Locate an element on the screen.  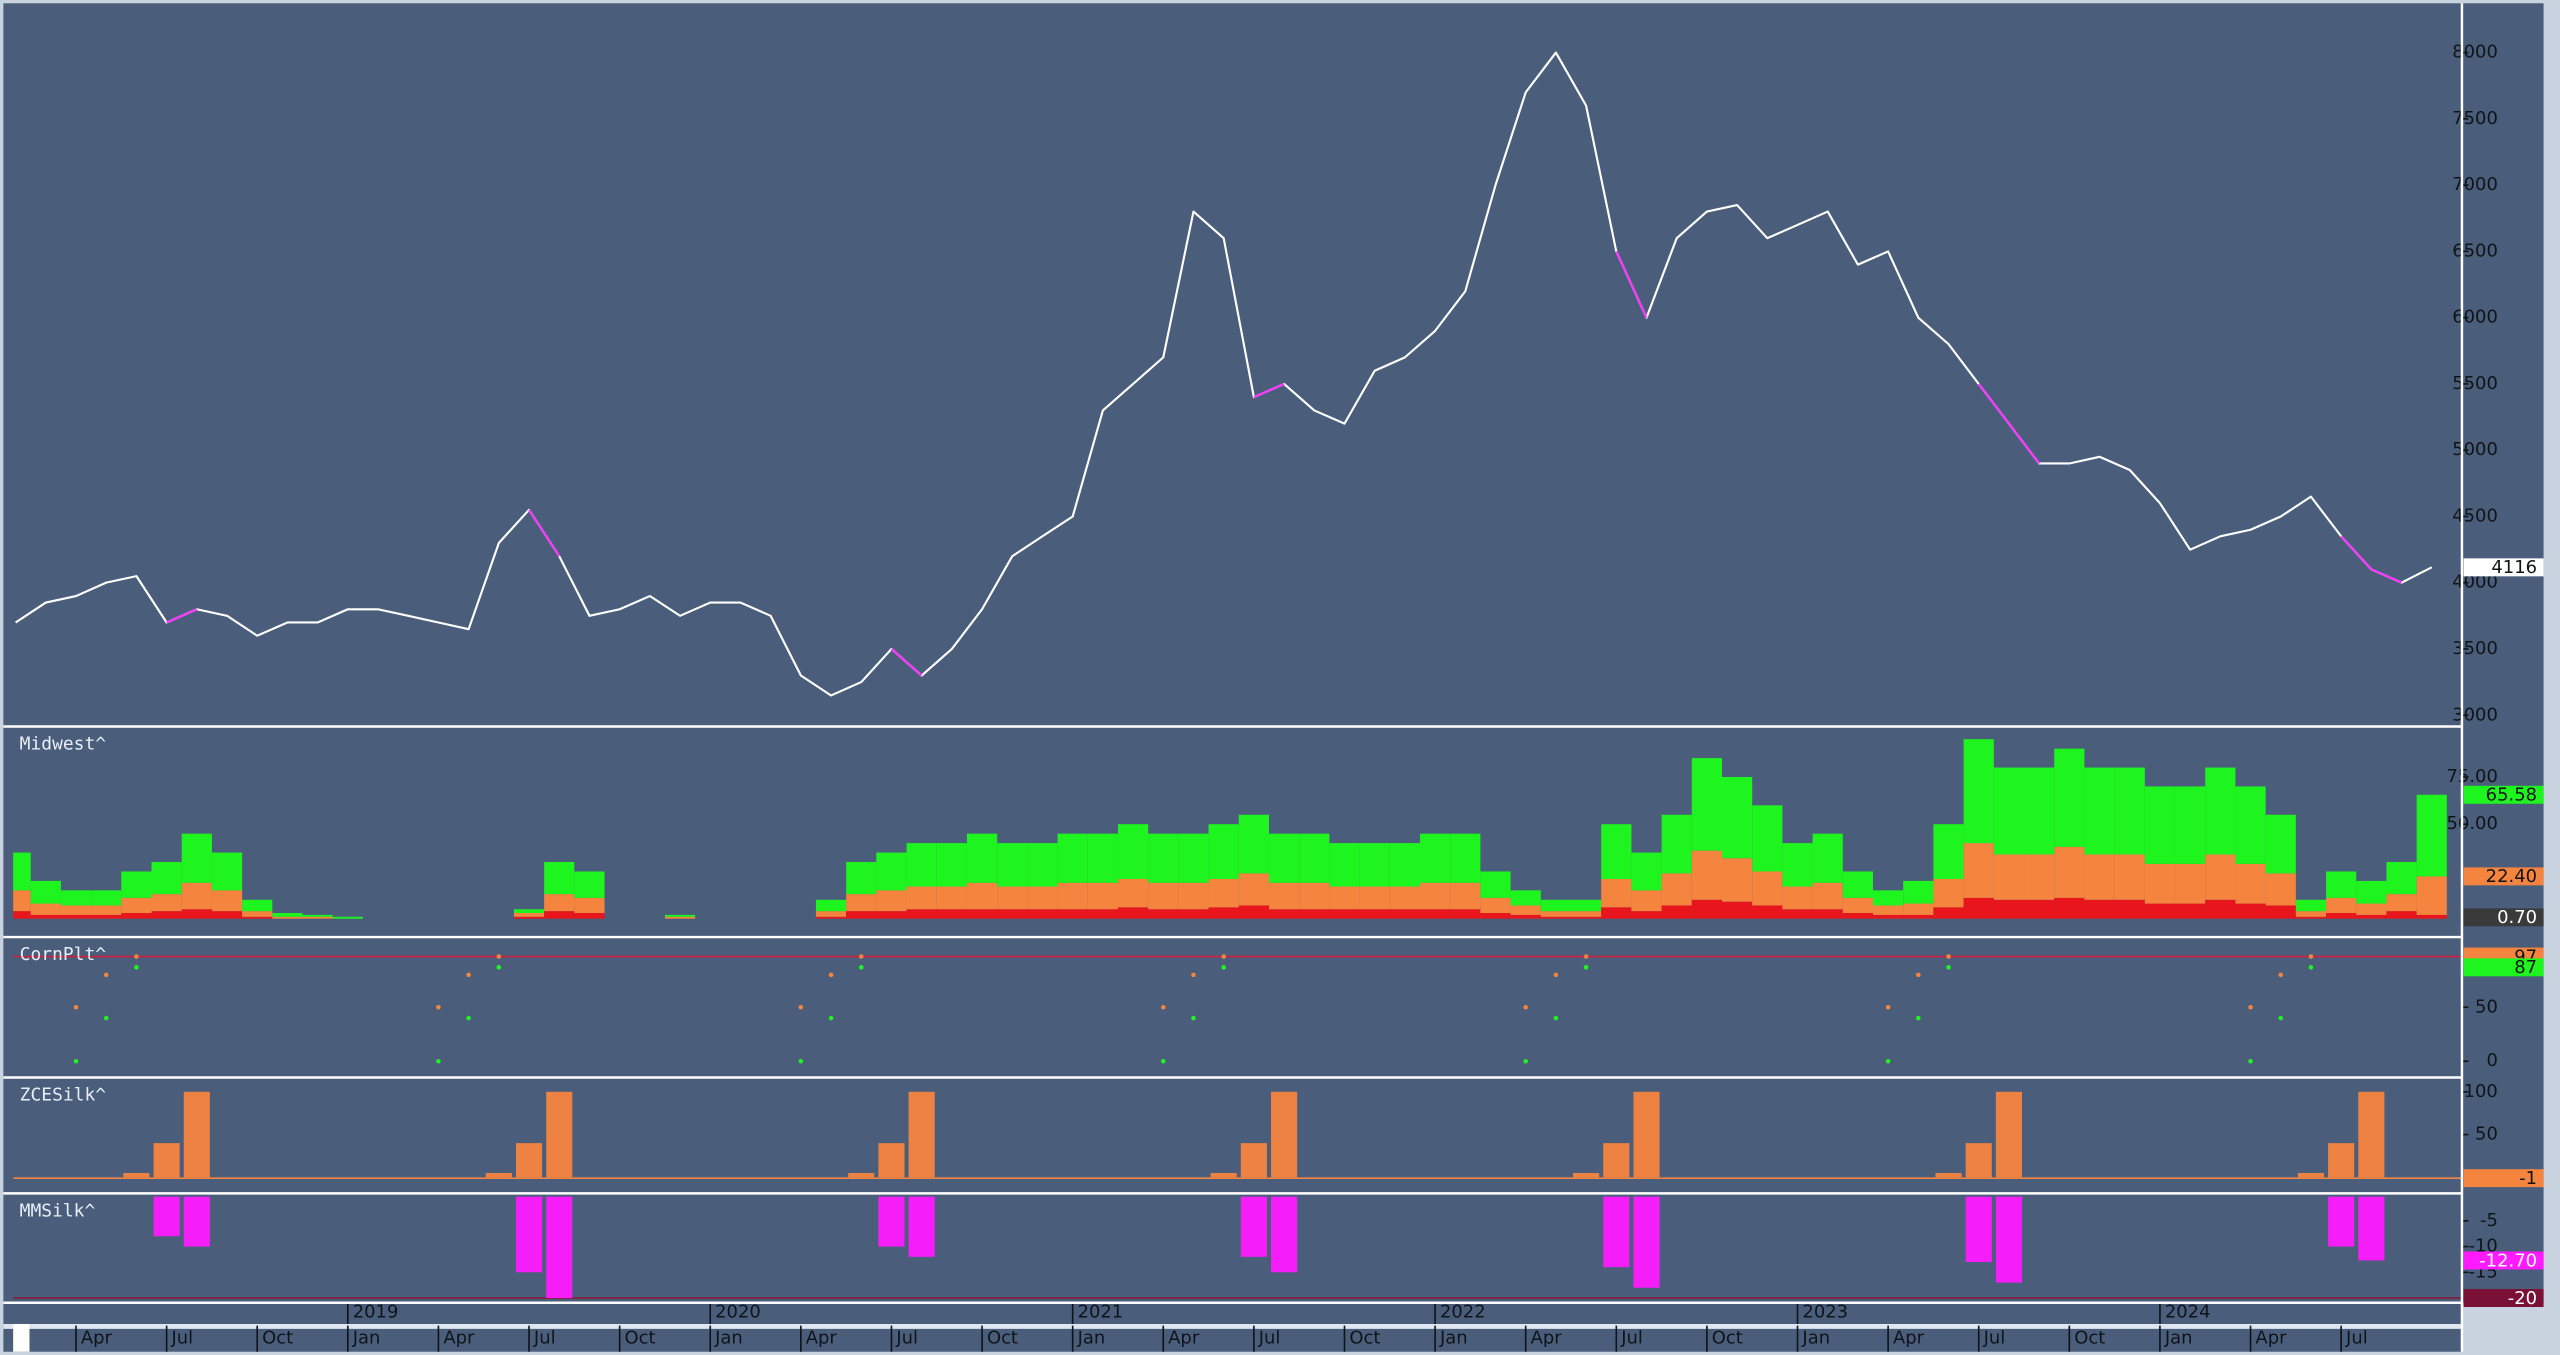
y-tick-label: 4000 is located at coordinates (2475, 582).